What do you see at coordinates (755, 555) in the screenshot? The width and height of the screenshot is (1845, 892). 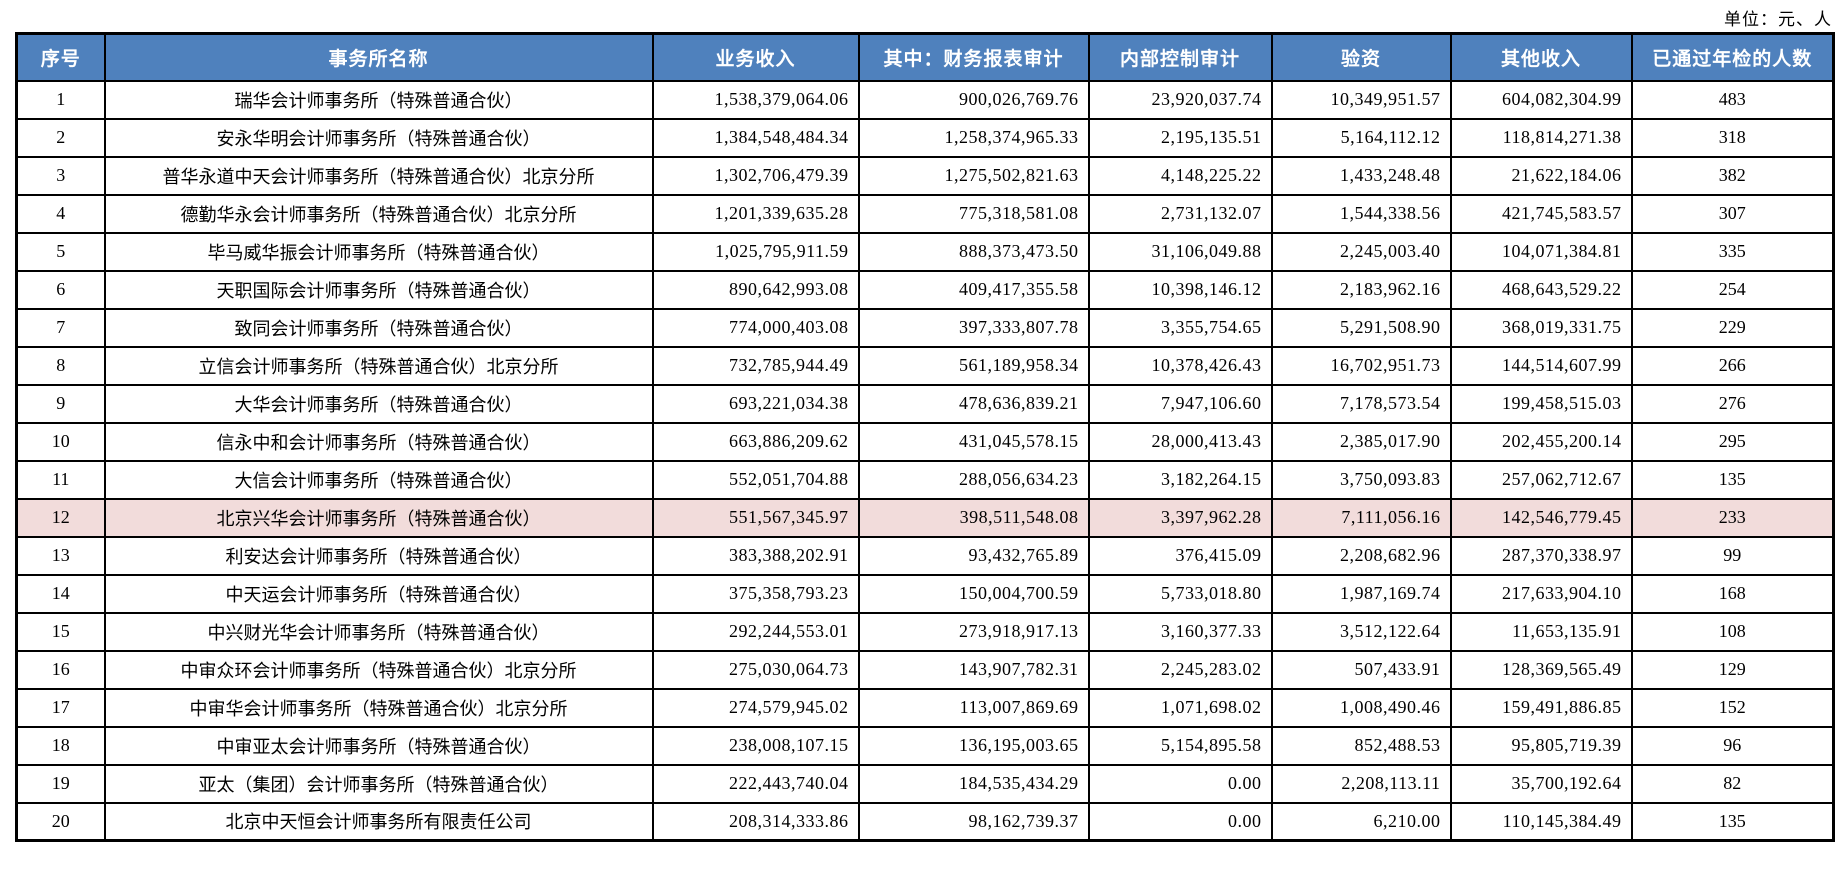 I see `cell-revenue: 383,388,202.91` at bounding box center [755, 555].